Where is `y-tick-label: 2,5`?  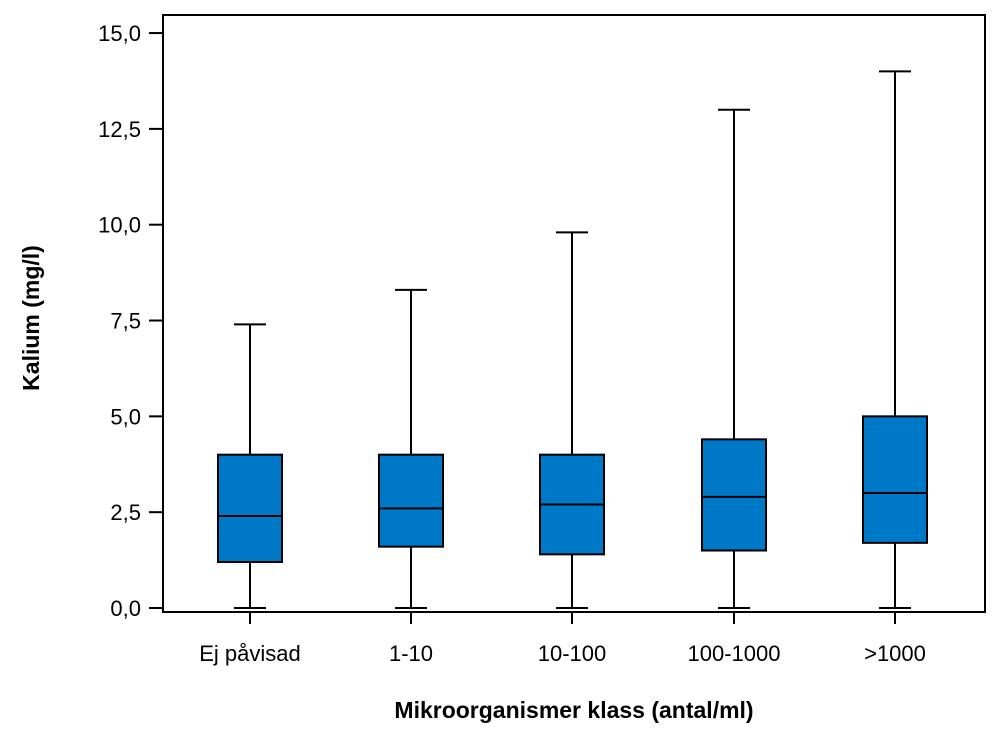 y-tick-label: 2,5 is located at coordinates (125, 512).